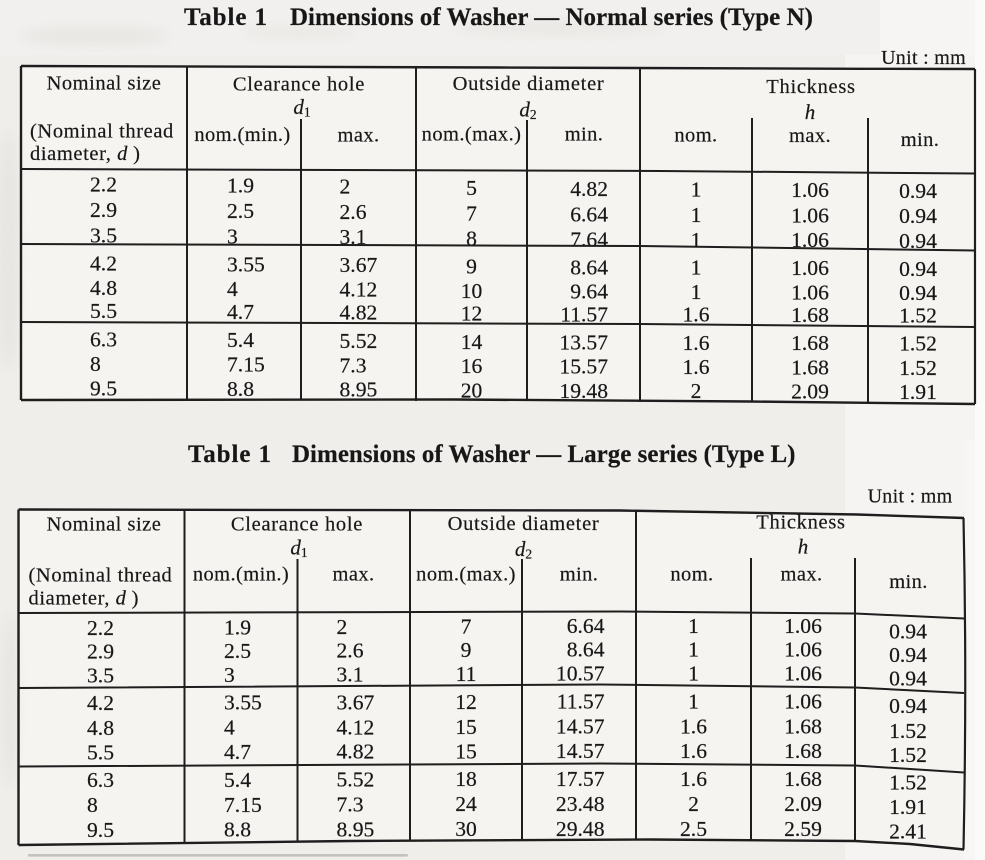 This screenshot has height=860, width=985. I want to click on svg-text: 1.91, so click(918, 392).